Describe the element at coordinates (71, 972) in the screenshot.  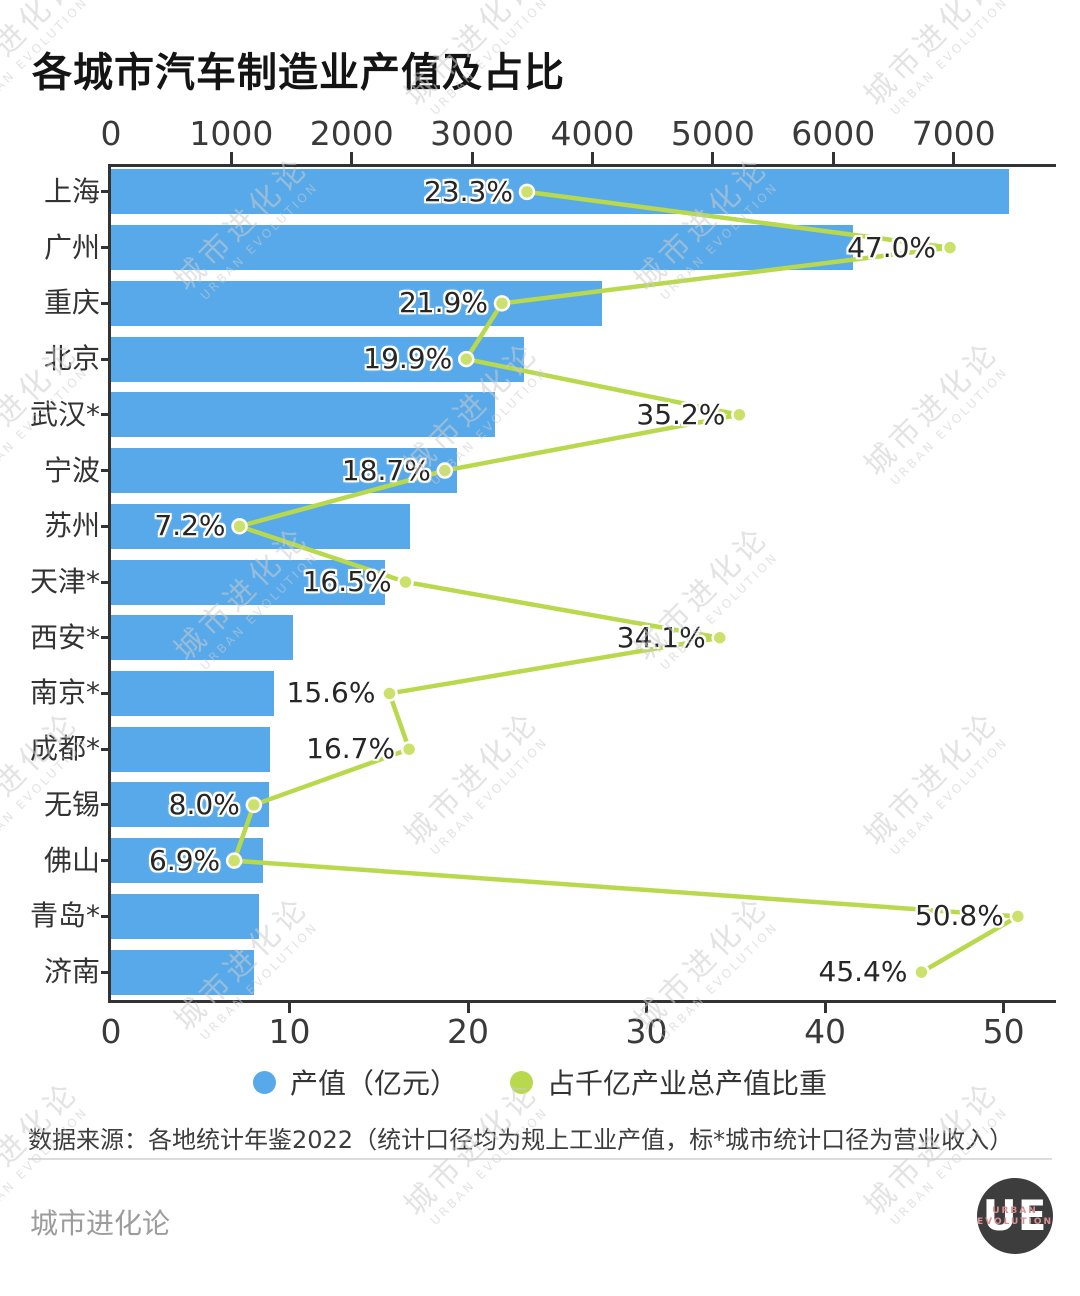
I see `y-axis-label: 济南` at that location.